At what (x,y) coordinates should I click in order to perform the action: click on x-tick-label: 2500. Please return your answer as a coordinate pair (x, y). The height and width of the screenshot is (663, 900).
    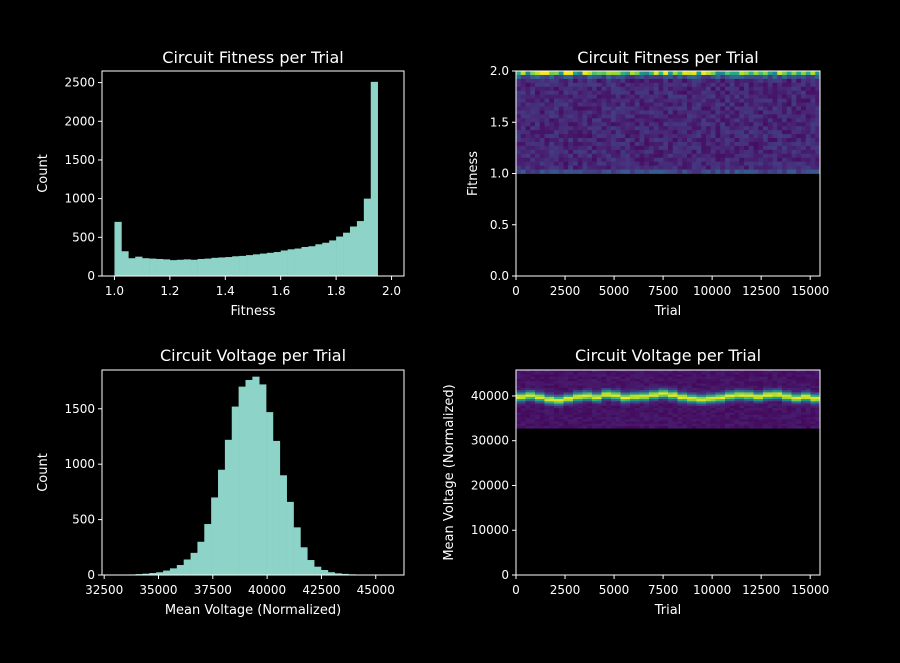
    Looking at the image, I should click on (565, 590).